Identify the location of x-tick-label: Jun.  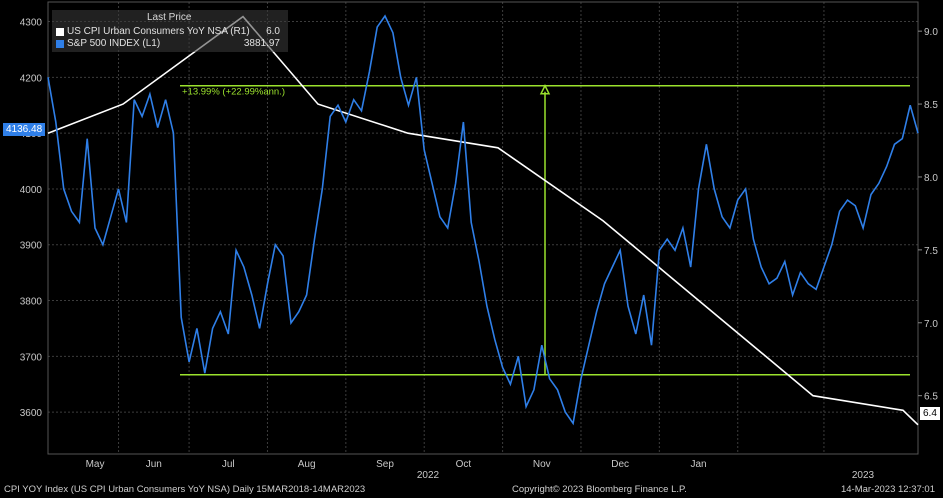
(154, 464).